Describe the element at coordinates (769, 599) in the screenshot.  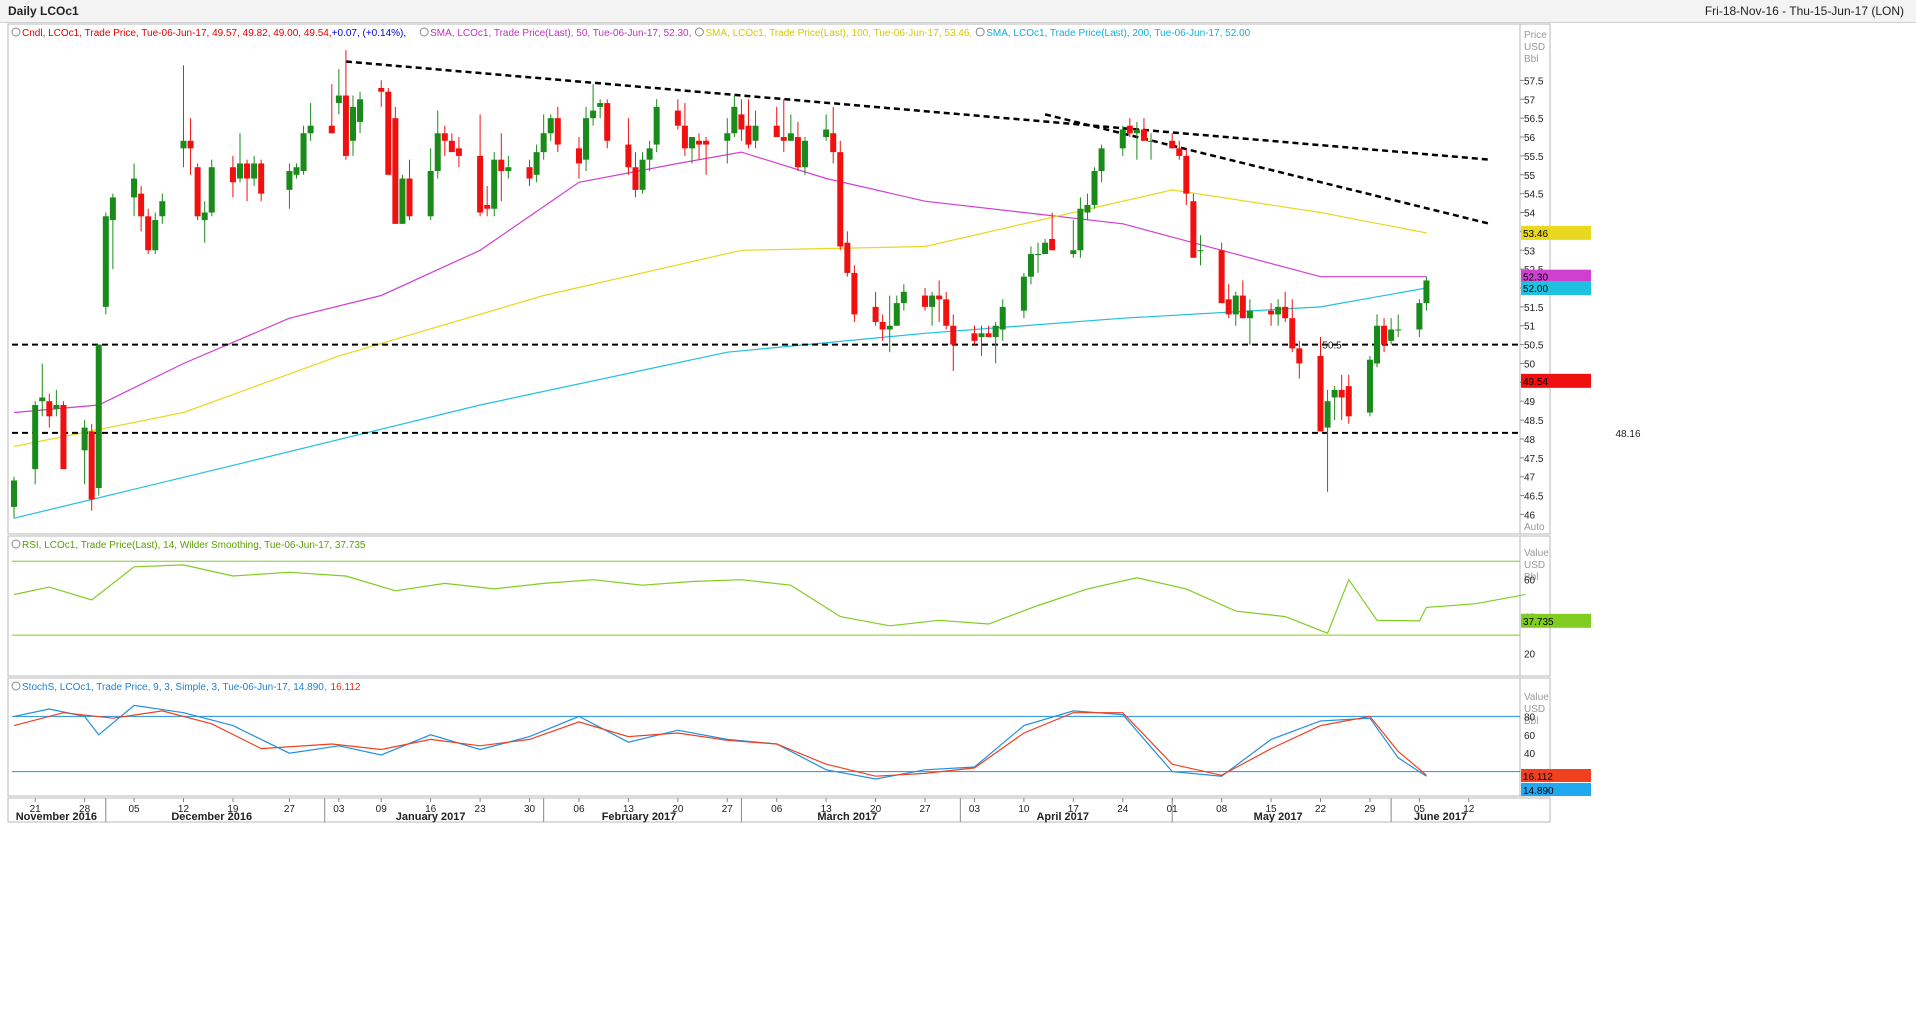
I see `rsi-line` at that location.